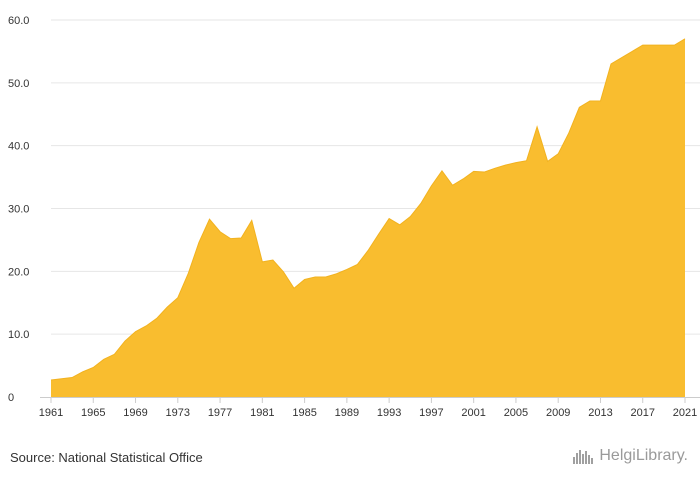 This screenshot has width=700, height=483. I want to click on x-tick-label: 2013, so click(600, 413).